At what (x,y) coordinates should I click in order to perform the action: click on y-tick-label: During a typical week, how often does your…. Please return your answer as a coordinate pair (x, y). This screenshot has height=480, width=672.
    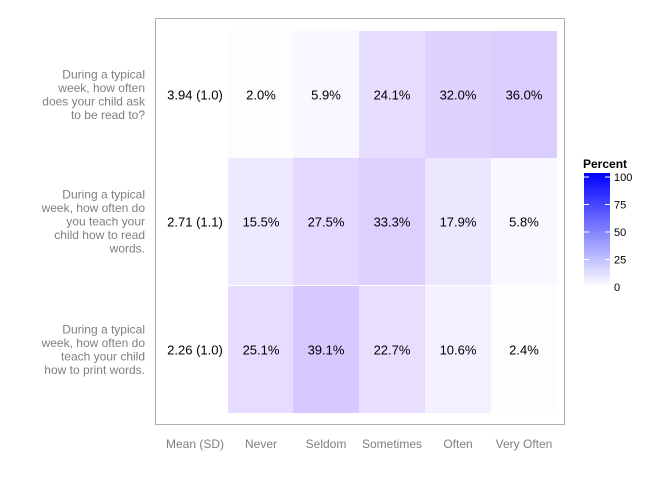
    Looking at the image, I should click on (94, 94).